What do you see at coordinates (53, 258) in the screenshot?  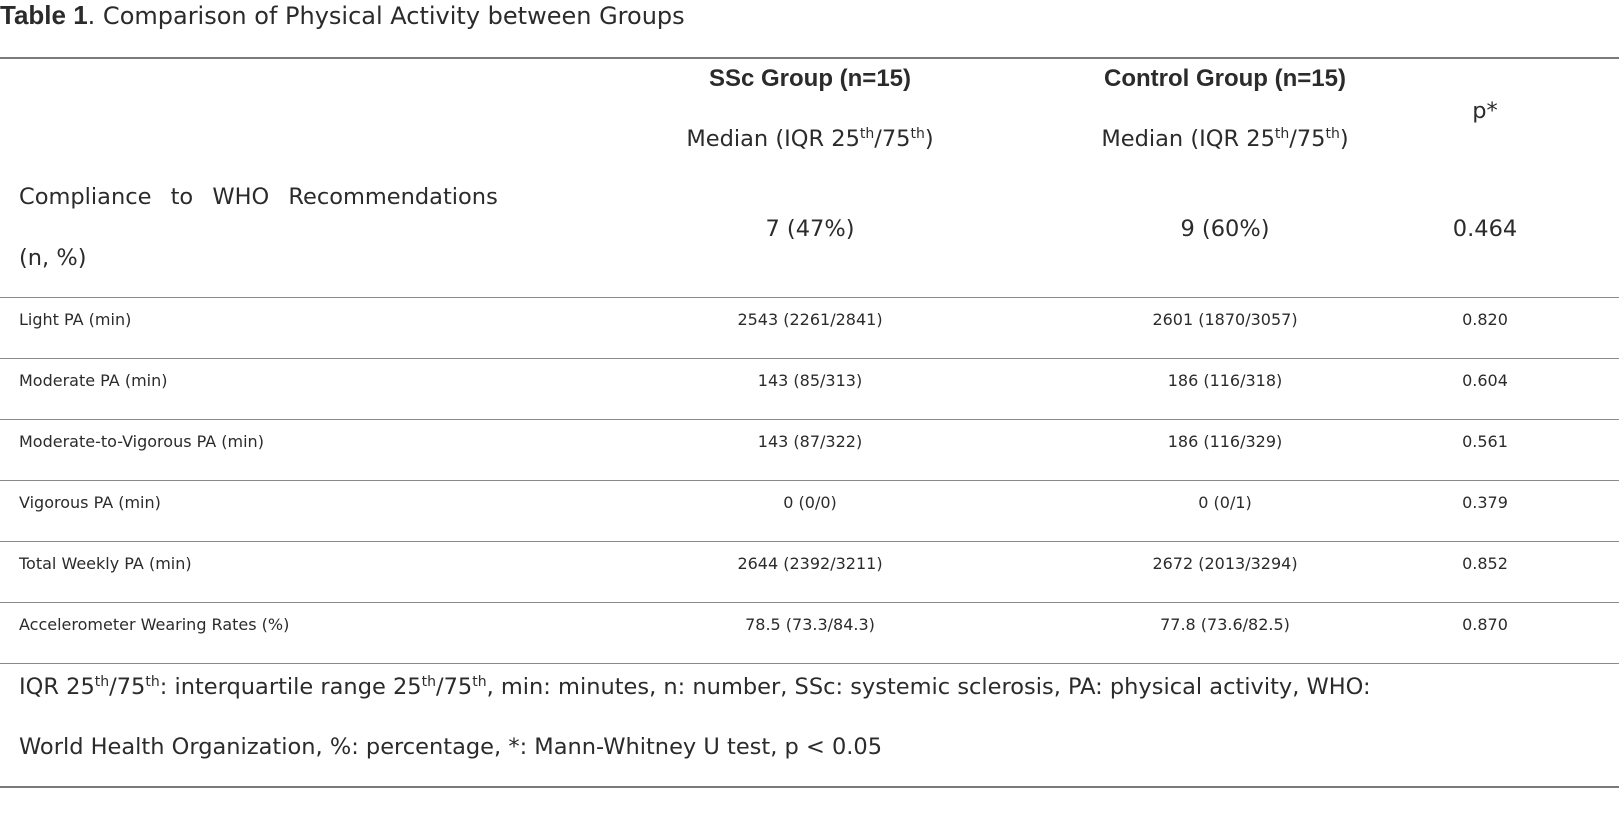 I see `row-label-compliance-unit: (n, %)` at bounding box center [53, 258].